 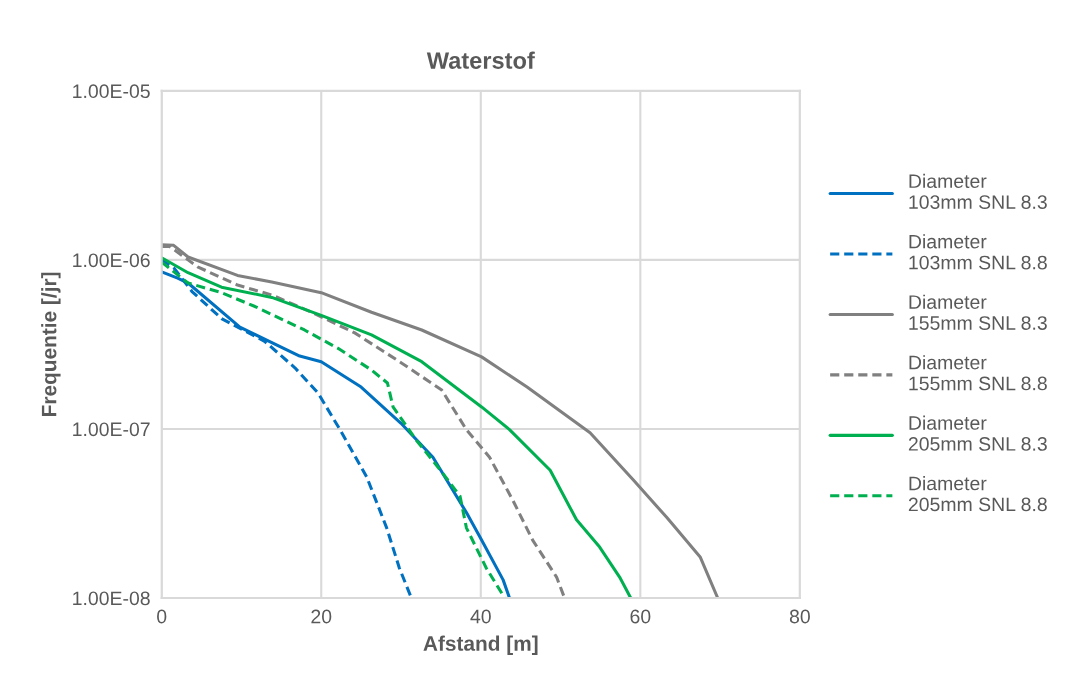 What do you see at coordinates (480, 60) in the screenshot?
I see `chart-title: Waterstof` at bounding box center [480, 60].